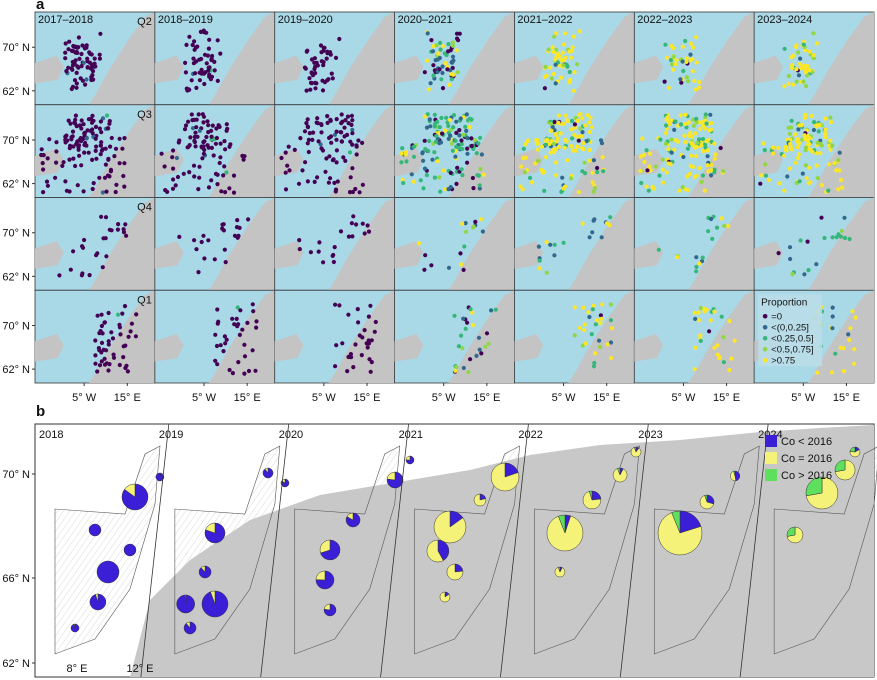 The height and width of the screenshot is (680, 877). What do you see at coordinates (334, 151) in the screenshot?
I see `map-cell` at bounding box center [334, 151].